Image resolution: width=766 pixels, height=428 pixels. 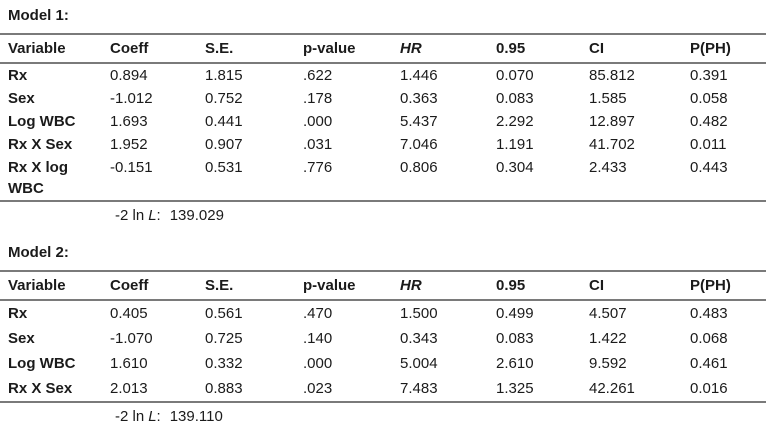 What do you see at coordinates (709, 121) in the screenshot?
I see `cell-pph: 0.482` at bounding box center [709, 121].